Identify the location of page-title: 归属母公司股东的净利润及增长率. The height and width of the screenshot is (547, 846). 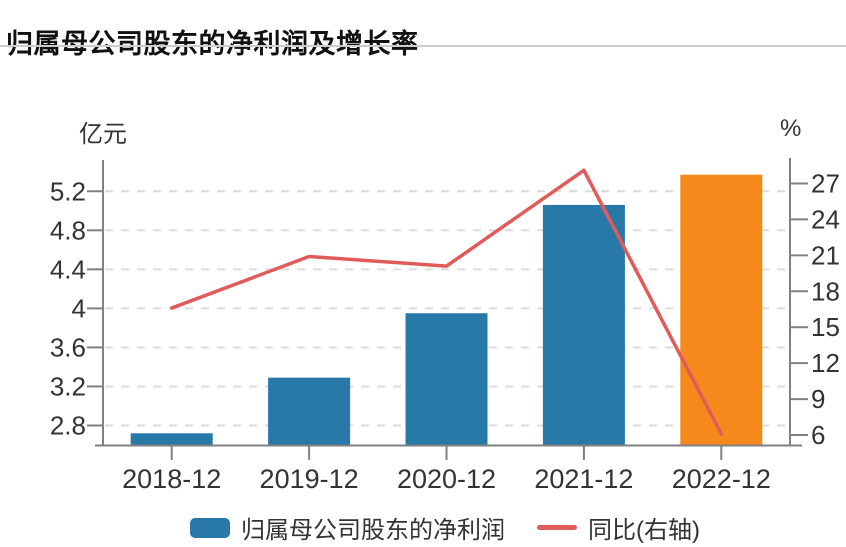
(212, 44).